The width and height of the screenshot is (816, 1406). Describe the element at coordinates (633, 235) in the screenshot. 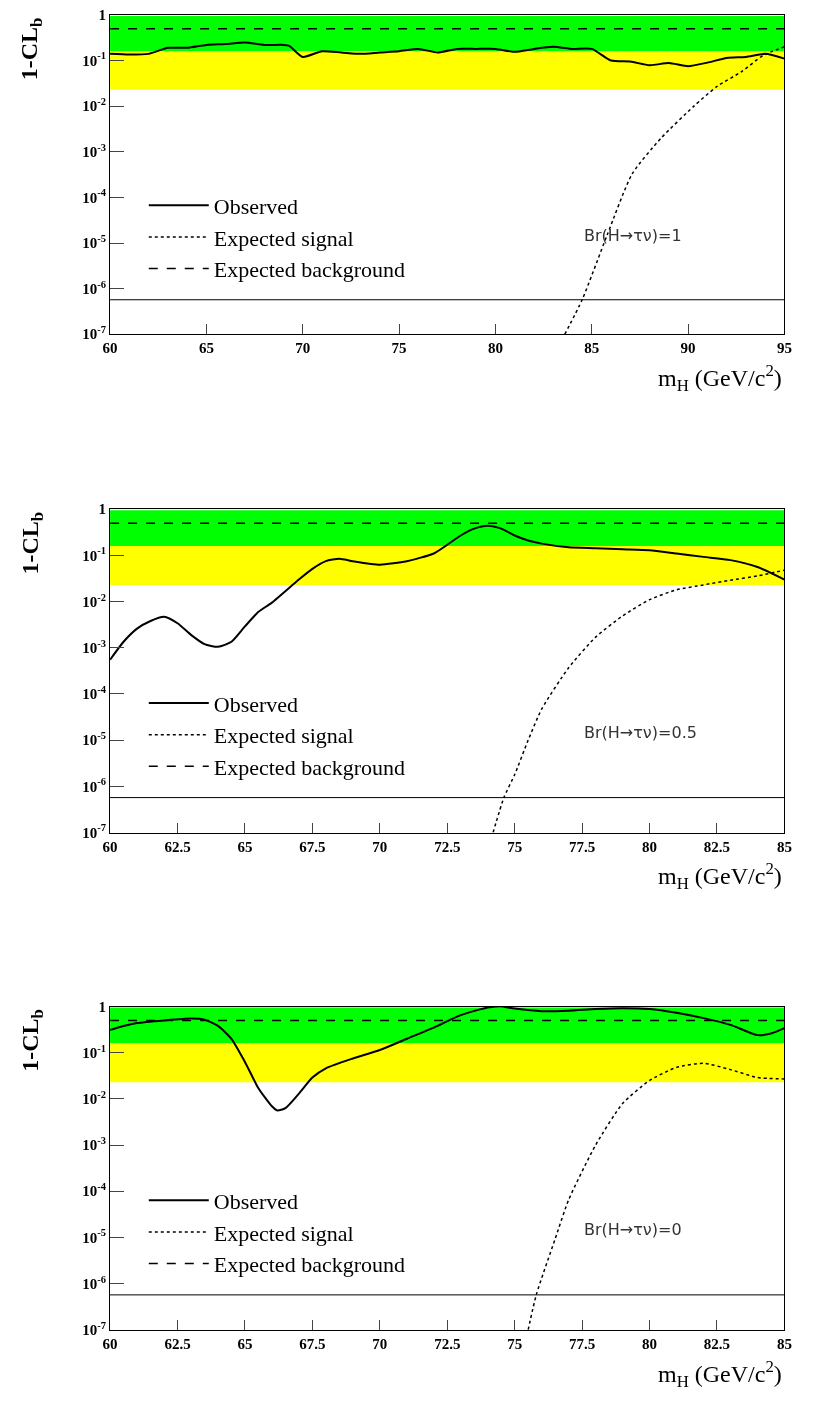

I see `annotation: Br(H→τν)=1` at that location.